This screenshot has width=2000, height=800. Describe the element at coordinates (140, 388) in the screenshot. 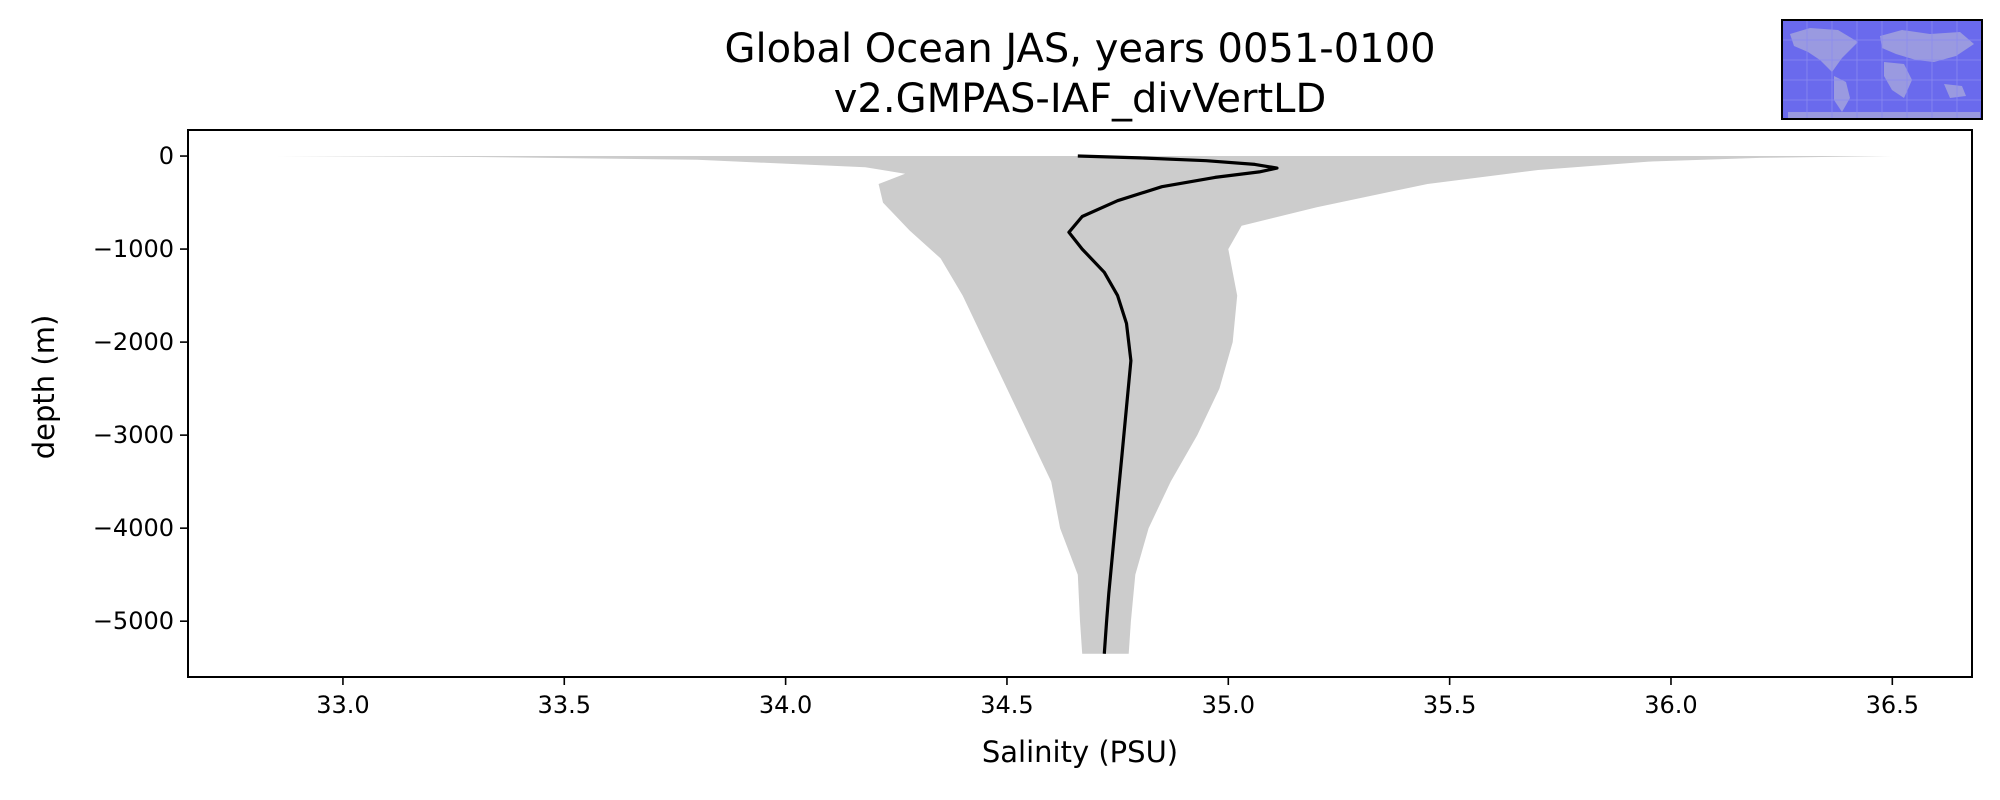

I see `y-axis-ticks: 0 −1000 −2000 −3000 −4000 −5000` at that location.